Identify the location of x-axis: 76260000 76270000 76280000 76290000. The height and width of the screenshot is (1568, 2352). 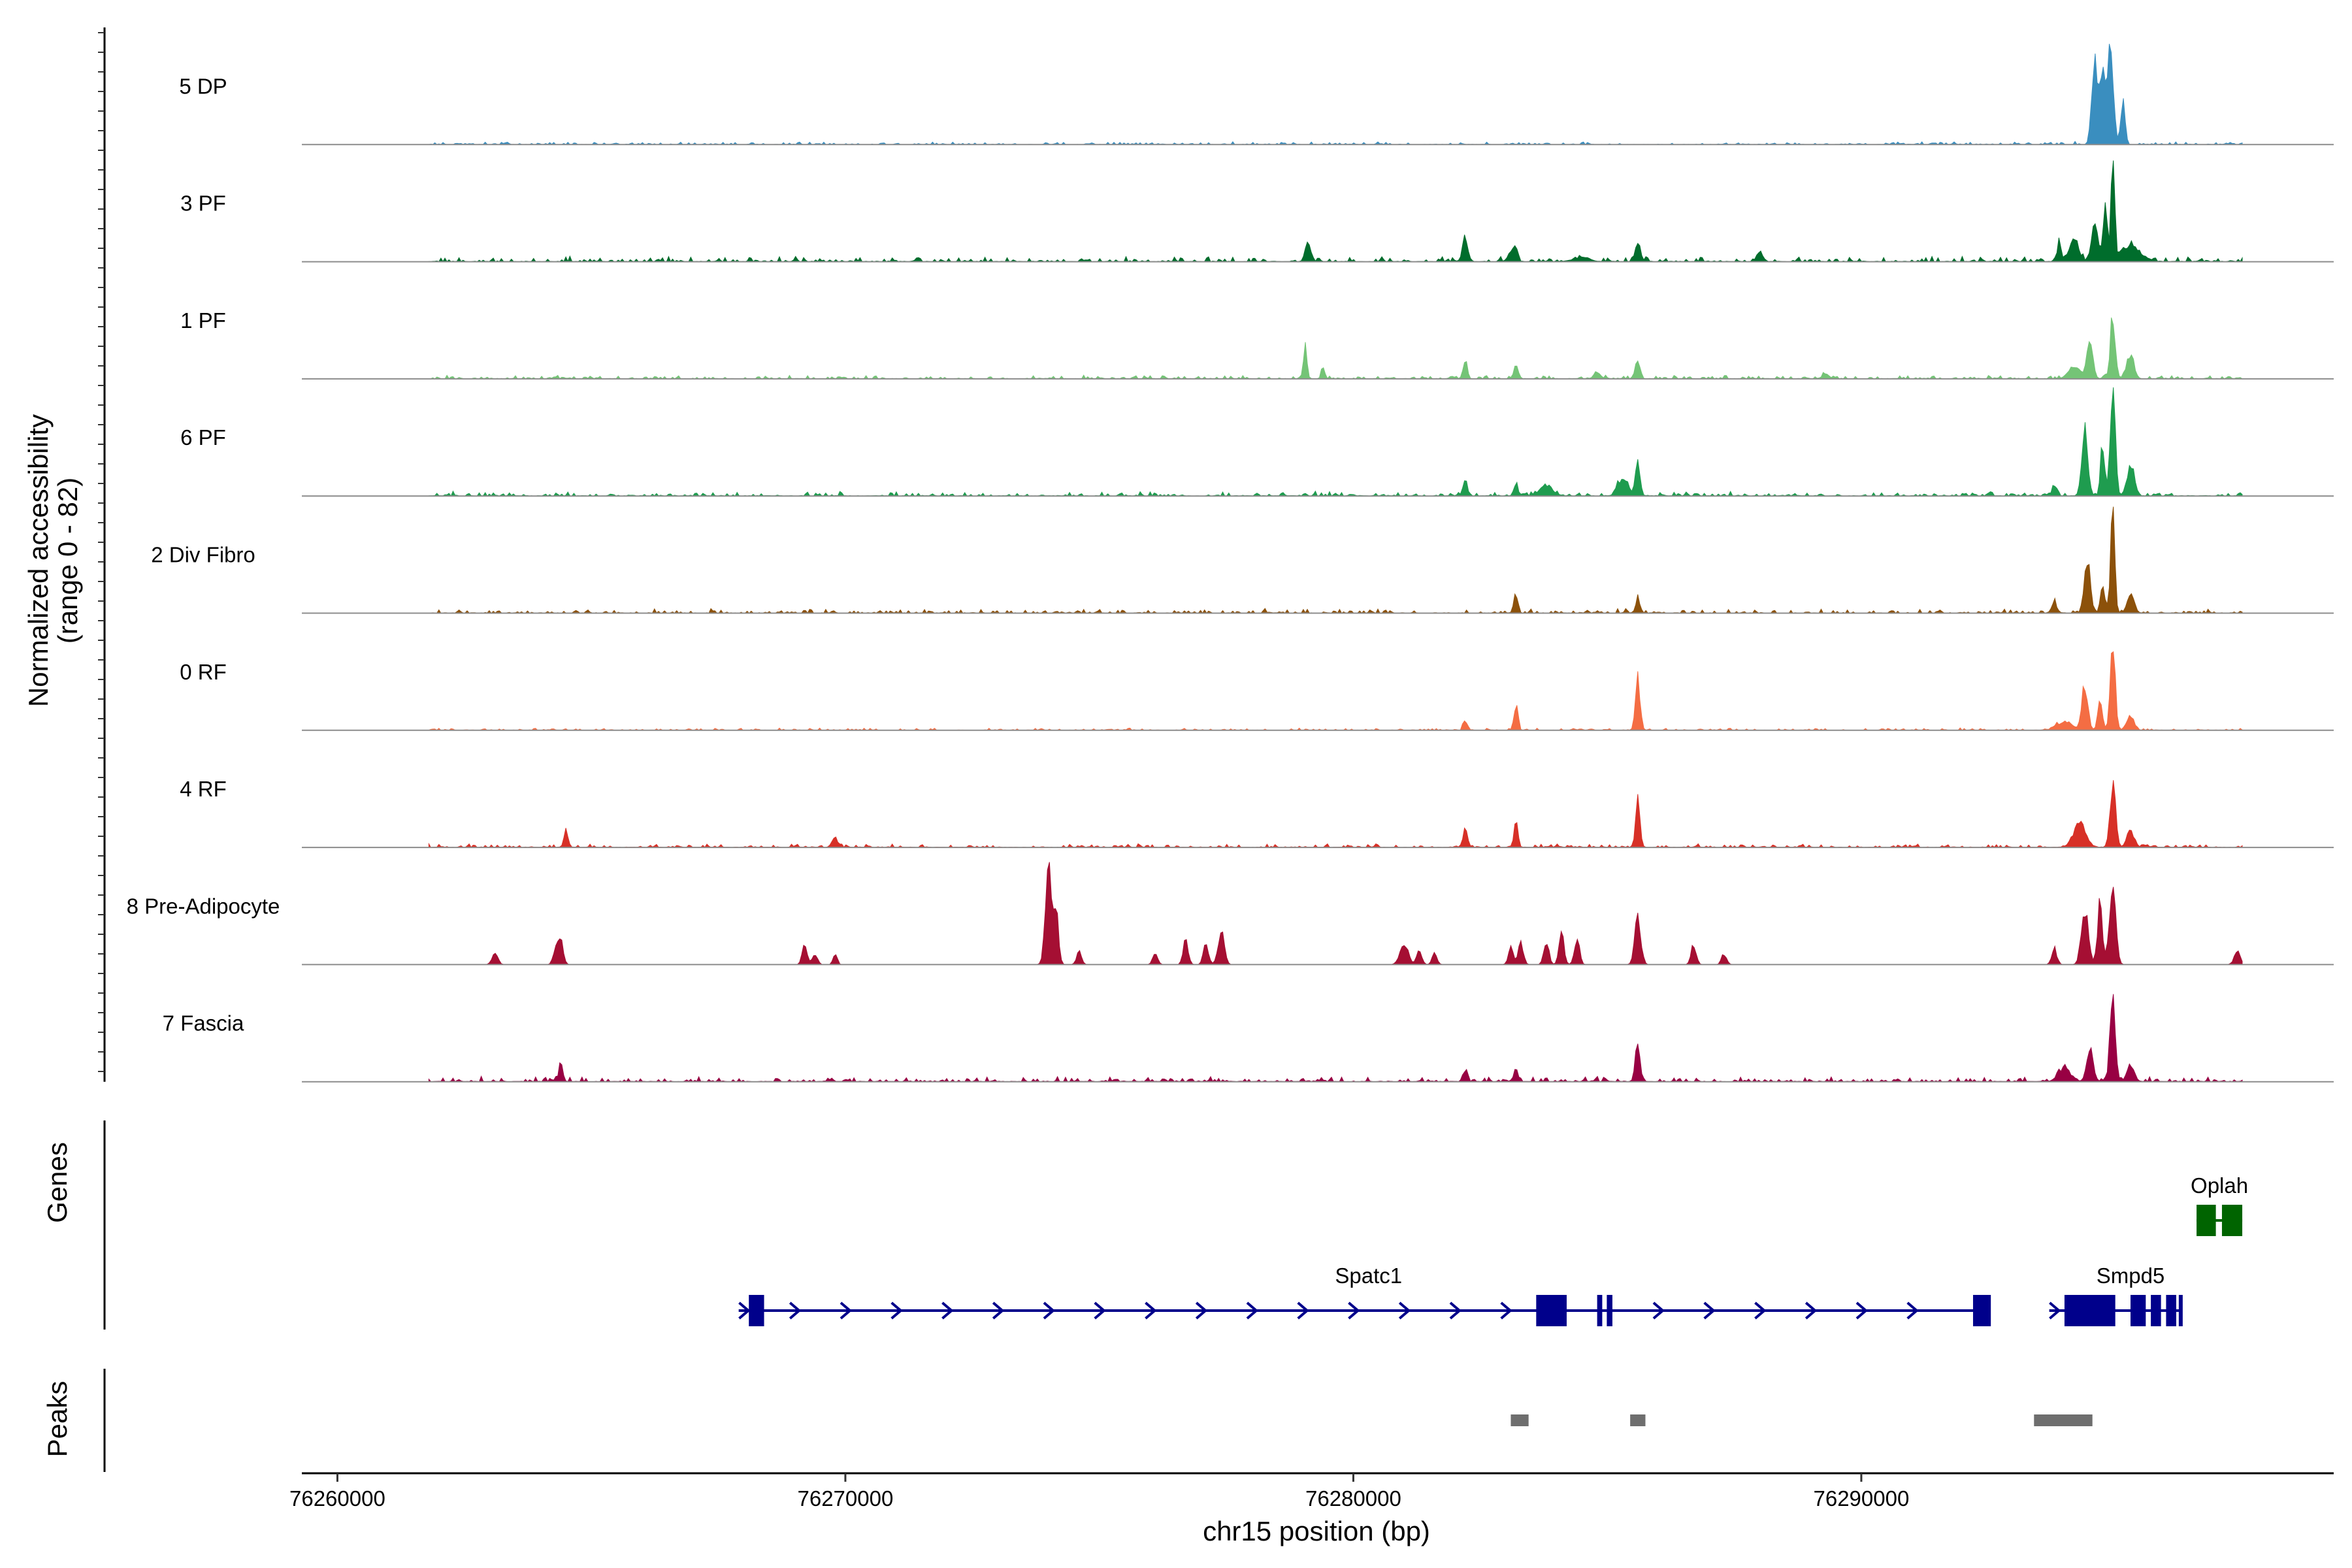
(1311, 1491).